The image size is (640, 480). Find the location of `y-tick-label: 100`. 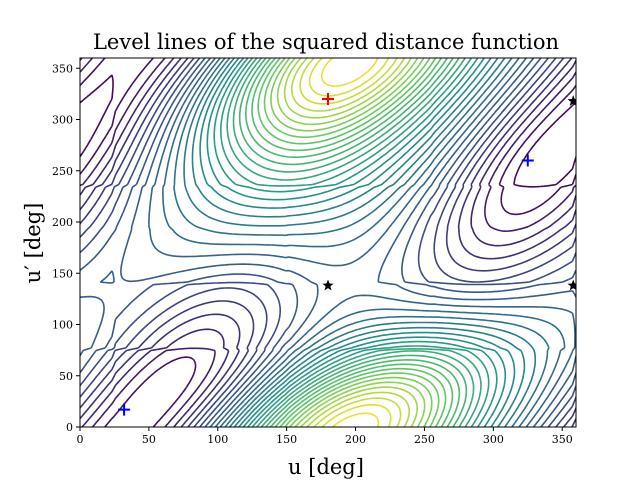

y-tick-label: 100 is located at coordinates (62, 325).